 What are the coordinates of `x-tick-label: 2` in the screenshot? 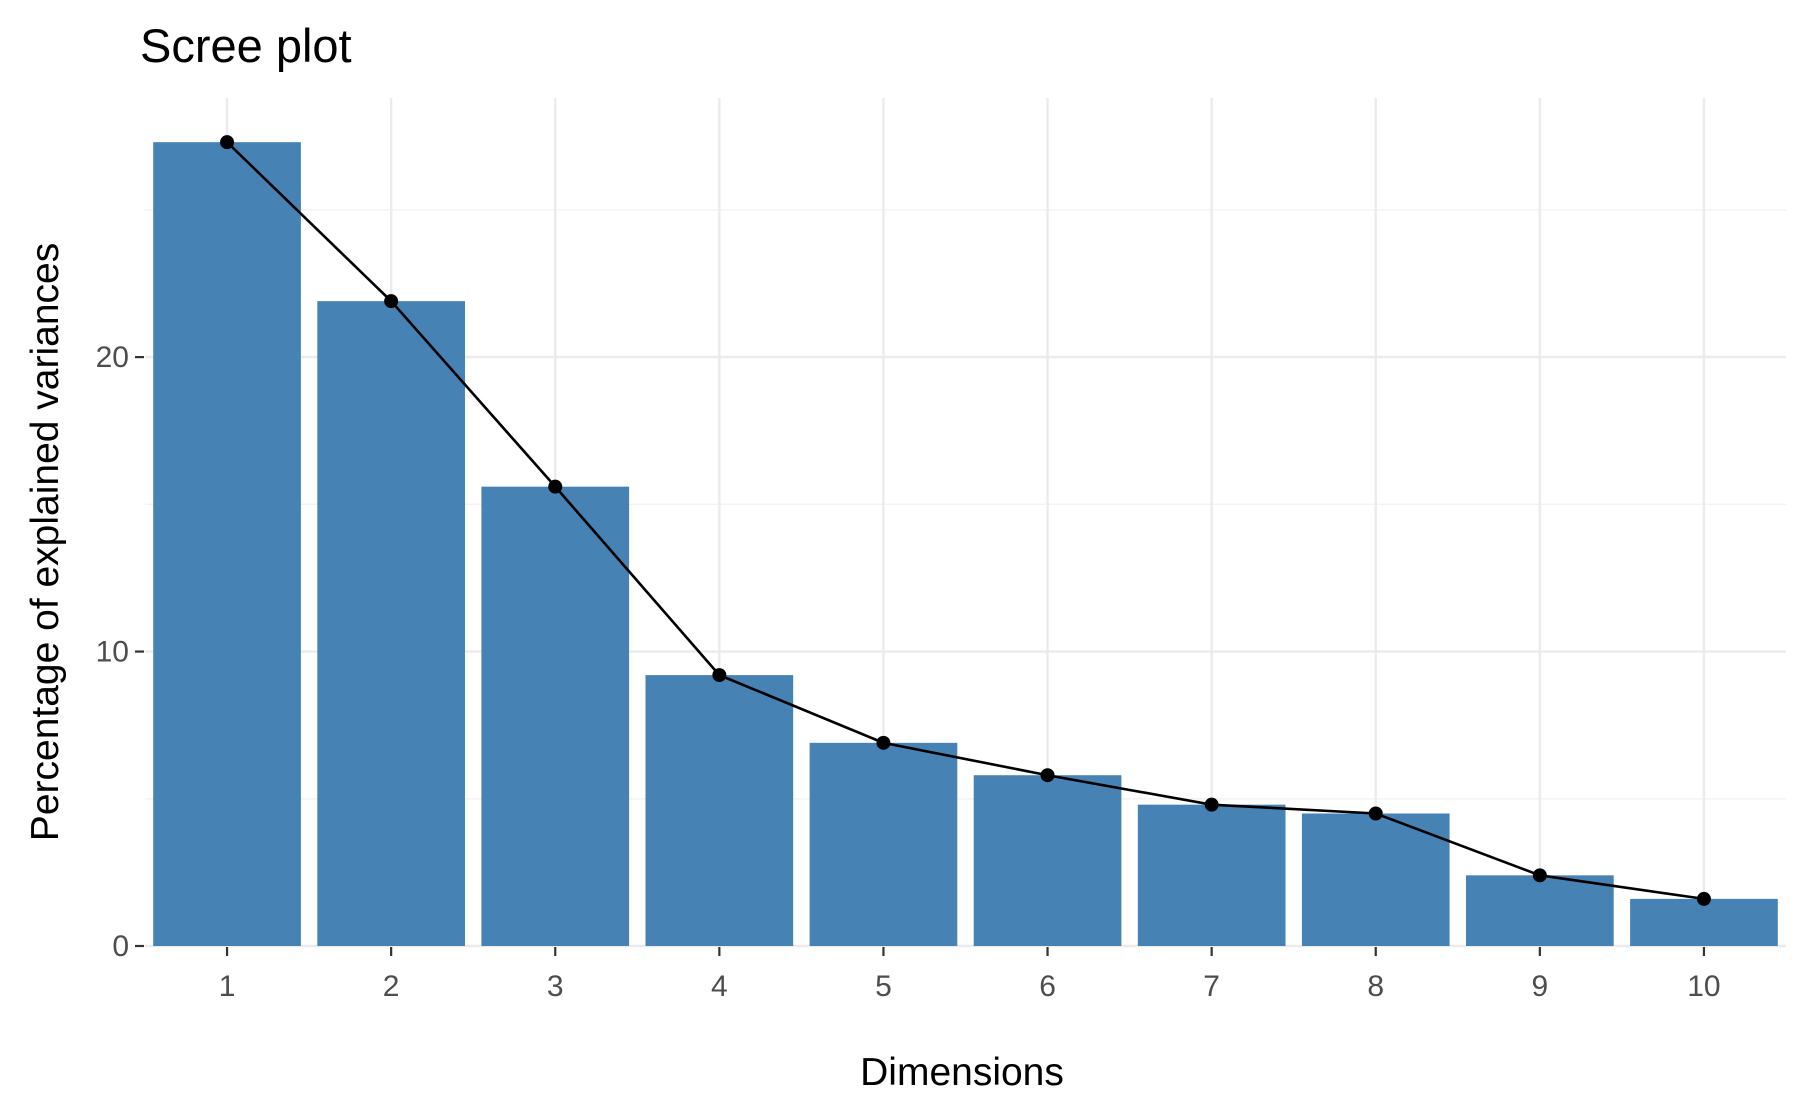 It's located at (391, 986).